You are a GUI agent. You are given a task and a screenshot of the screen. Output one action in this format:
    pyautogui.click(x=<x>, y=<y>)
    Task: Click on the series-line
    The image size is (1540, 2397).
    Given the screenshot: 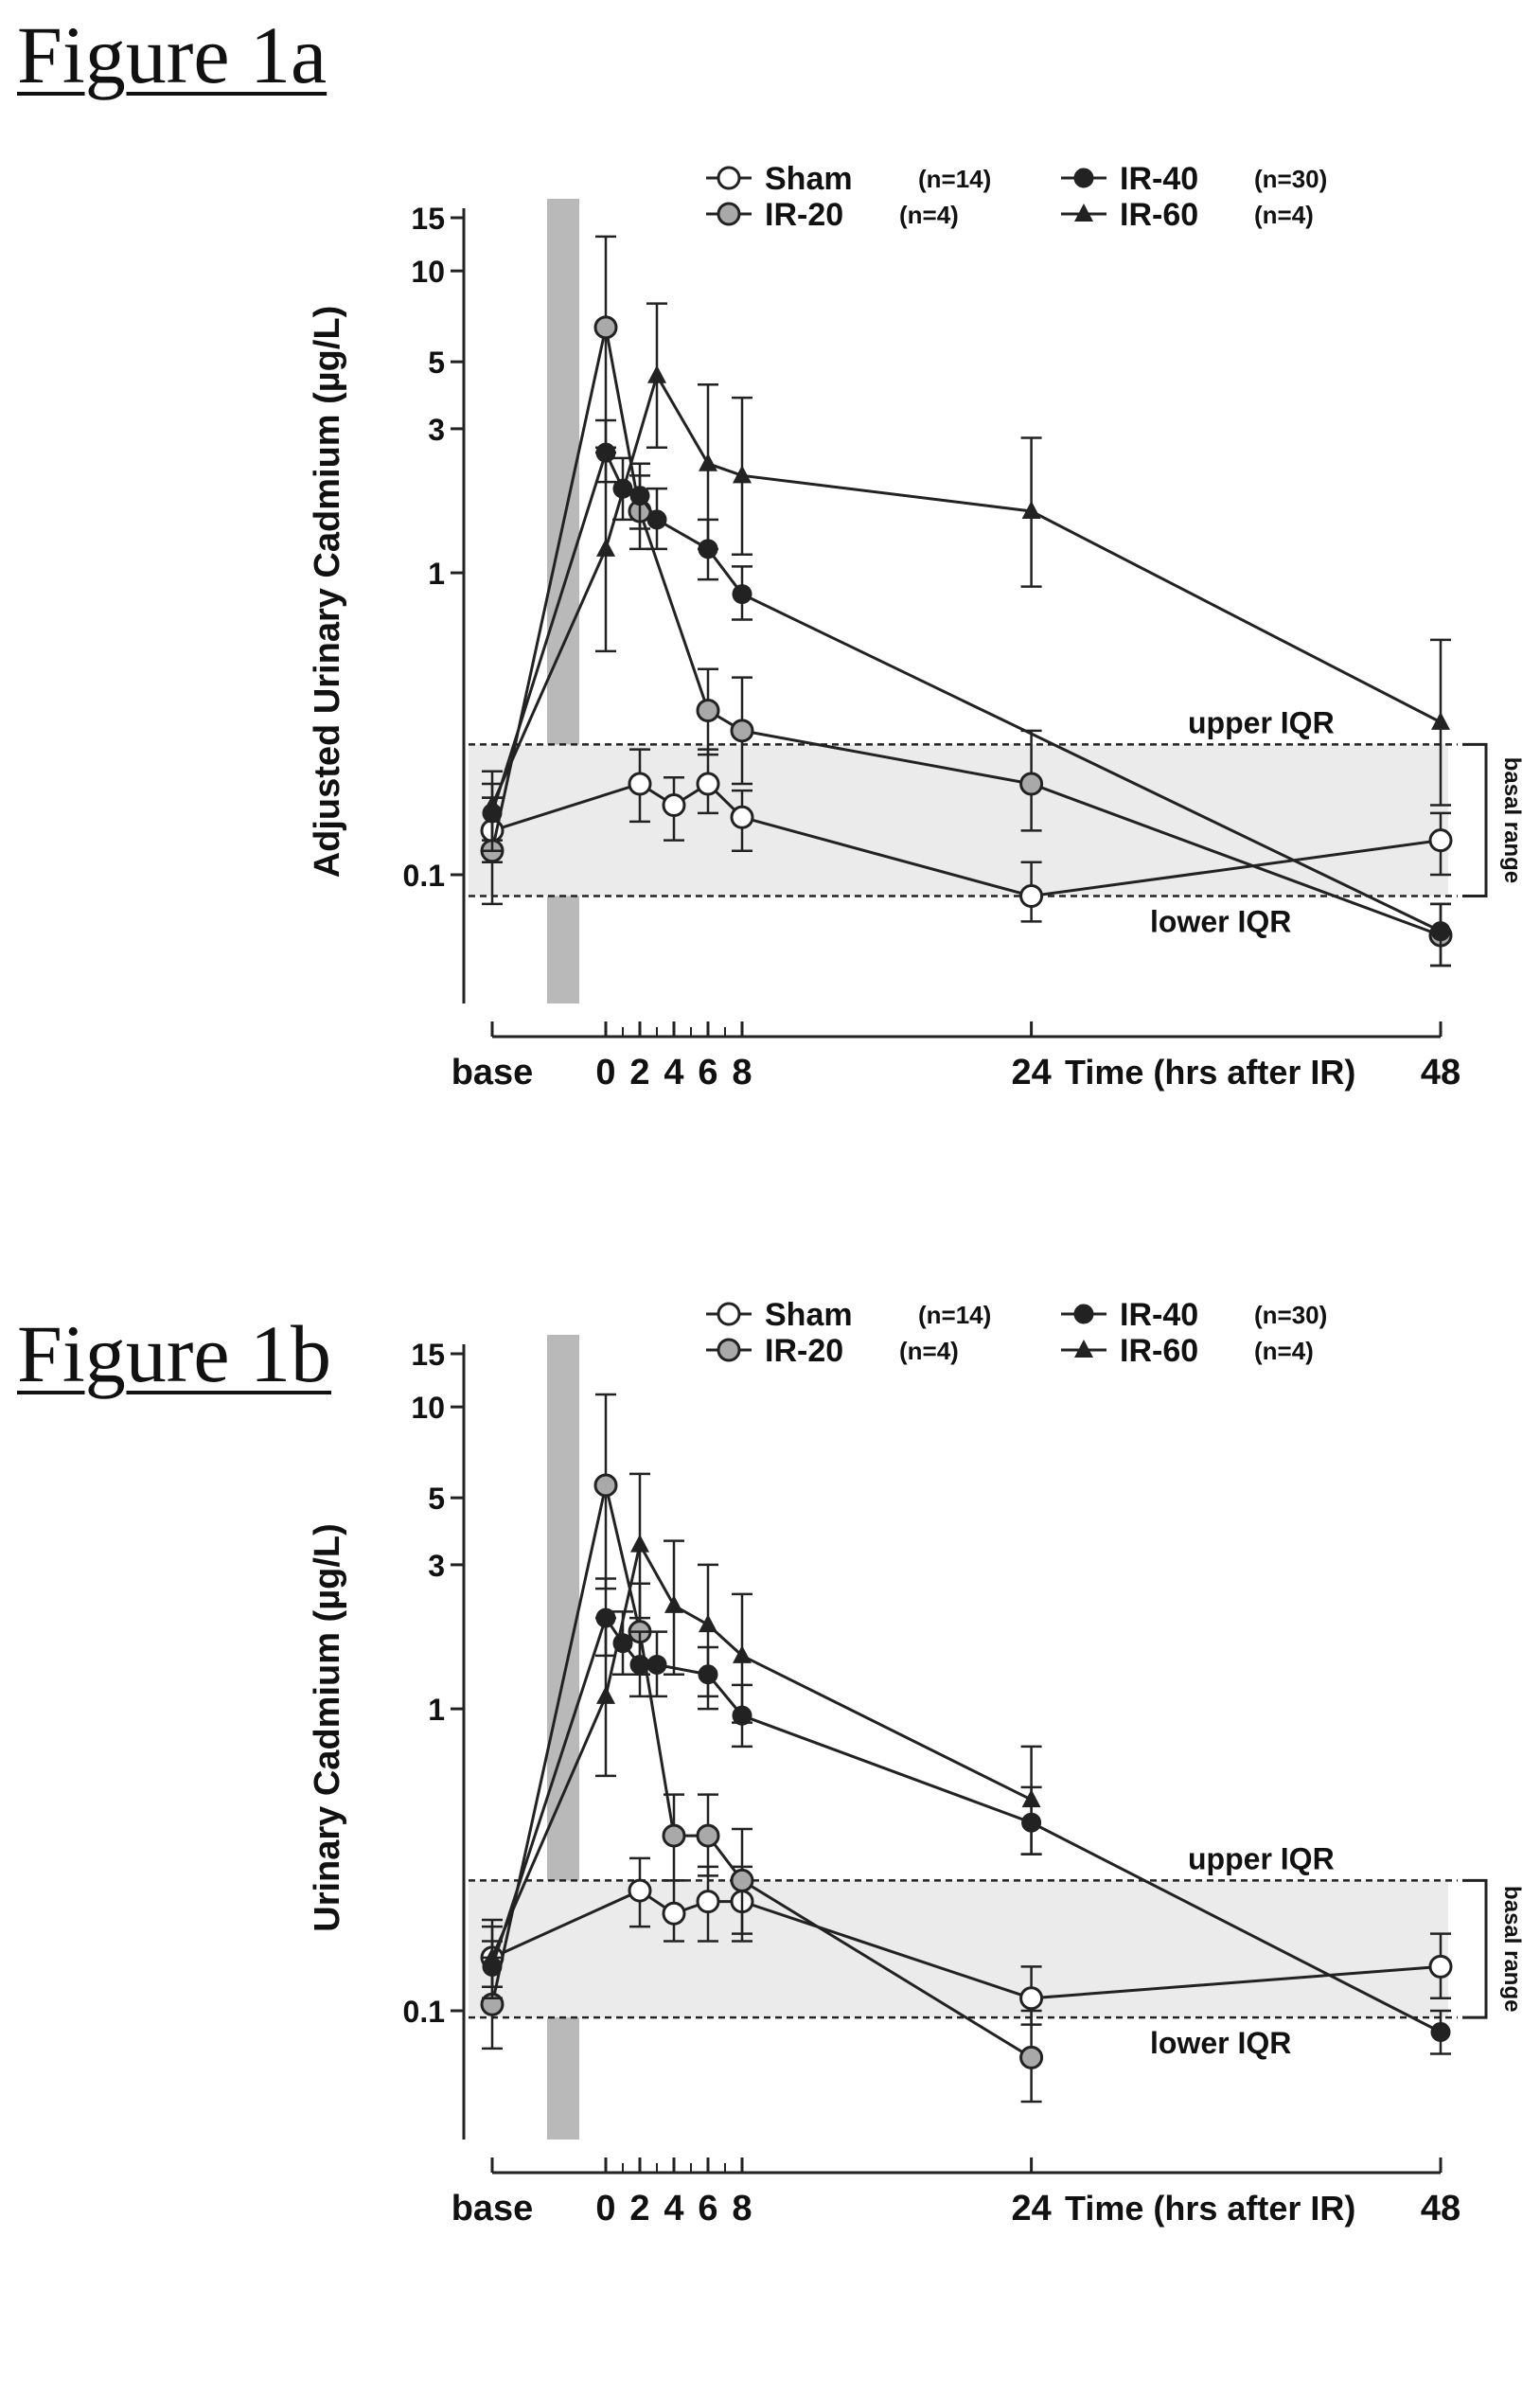 What is the action you would take?
    pyautogui.click(x=966, y=591)
    